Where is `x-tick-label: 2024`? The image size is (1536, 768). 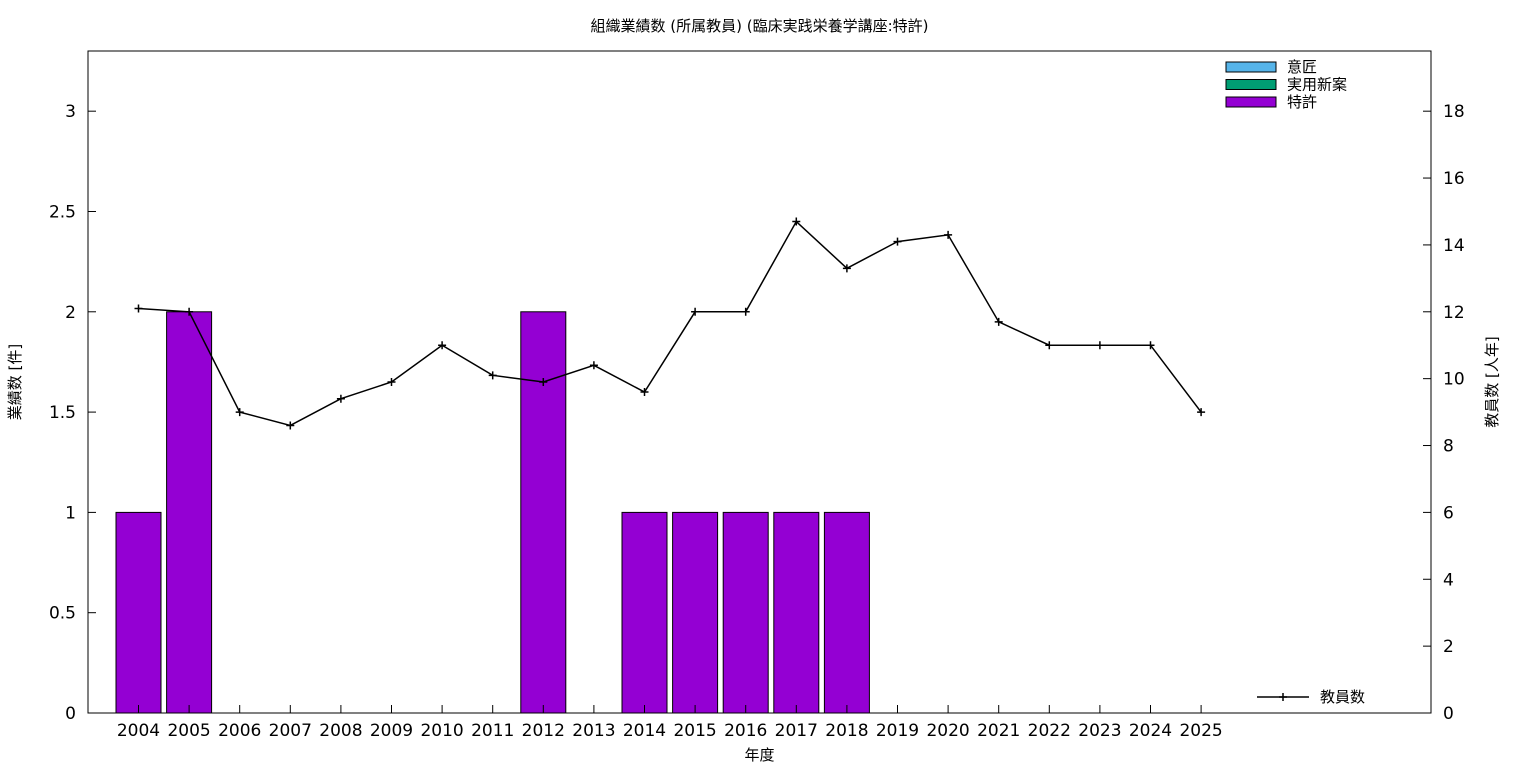 x-tick-label: 2024 is located at coordinates (1150, 731).